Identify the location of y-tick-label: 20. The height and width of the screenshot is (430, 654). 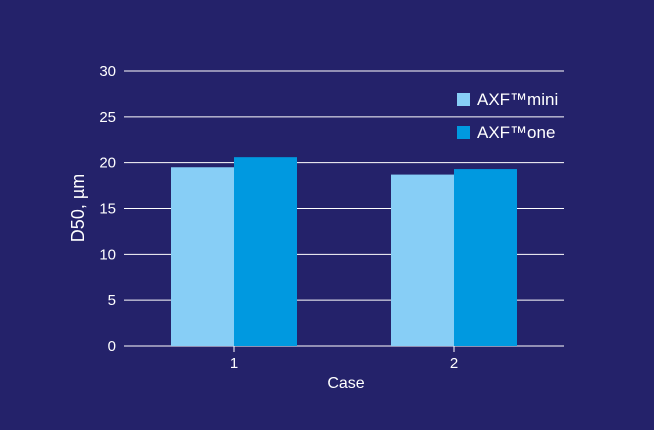
(107, 163).